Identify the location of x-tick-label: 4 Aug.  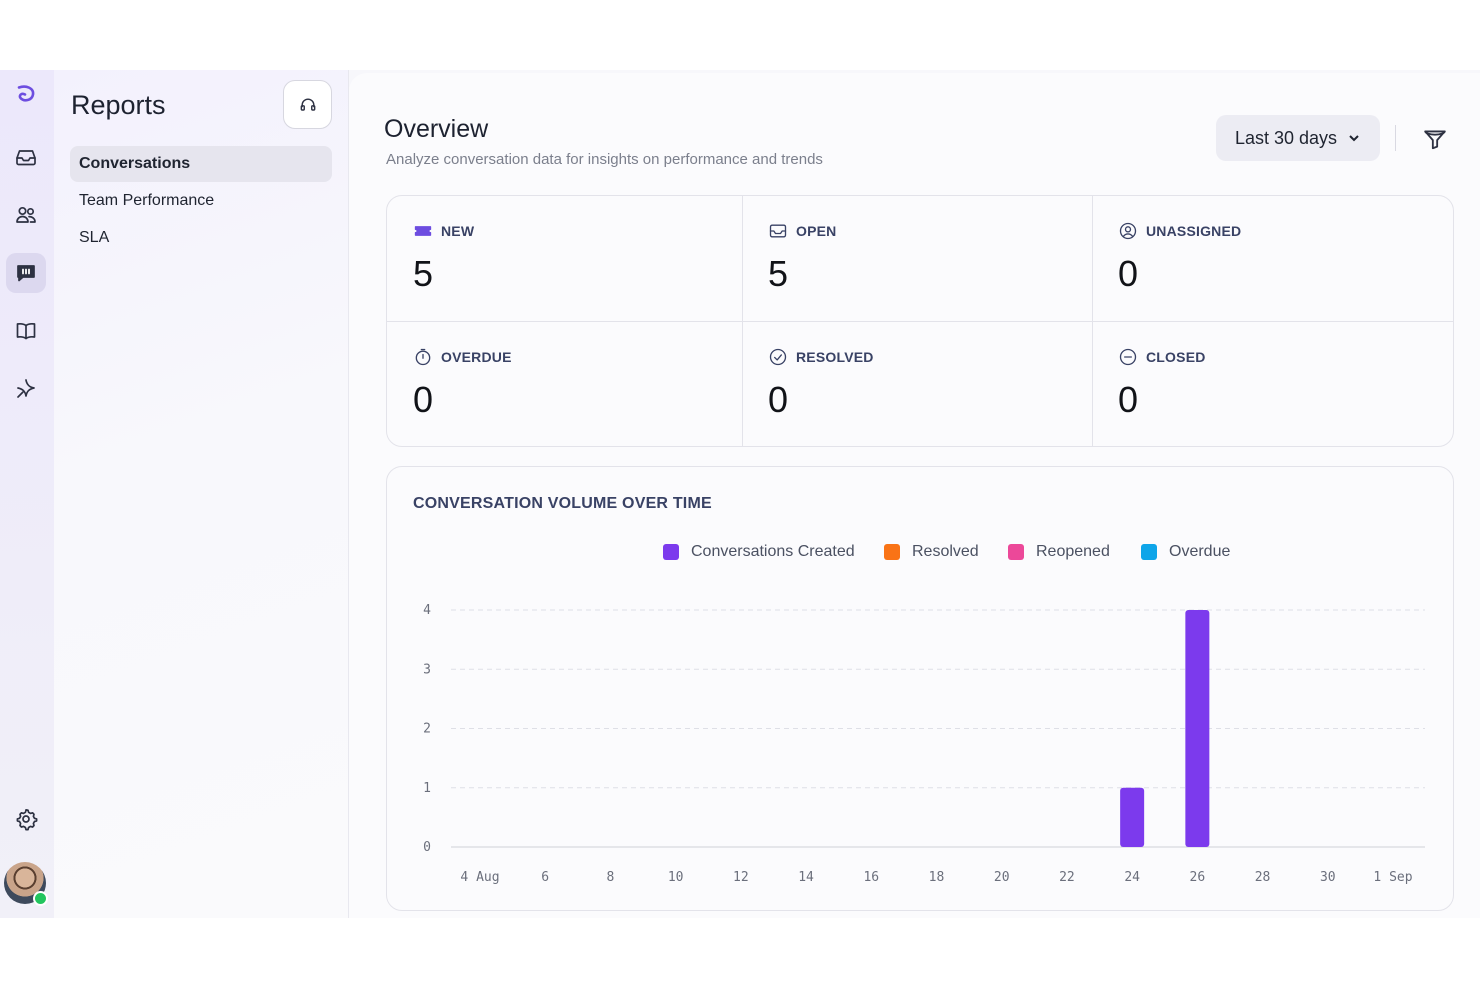
(479, 877).